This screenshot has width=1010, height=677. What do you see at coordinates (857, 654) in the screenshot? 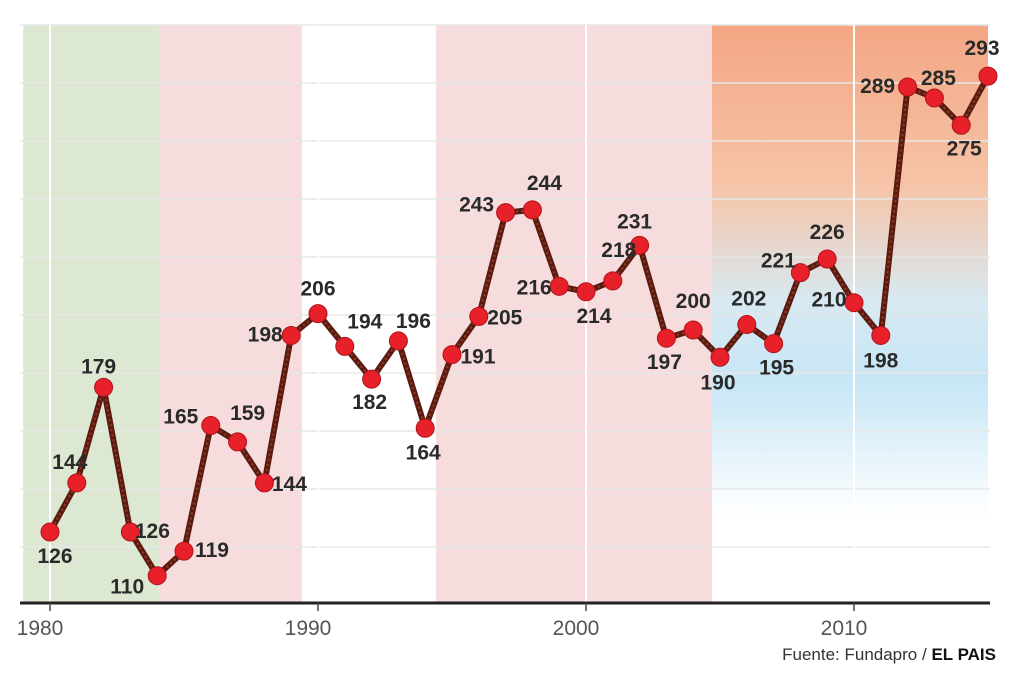
I see `source-prefix: Fuente: Fundapro /` at bounding box center [857, 654].